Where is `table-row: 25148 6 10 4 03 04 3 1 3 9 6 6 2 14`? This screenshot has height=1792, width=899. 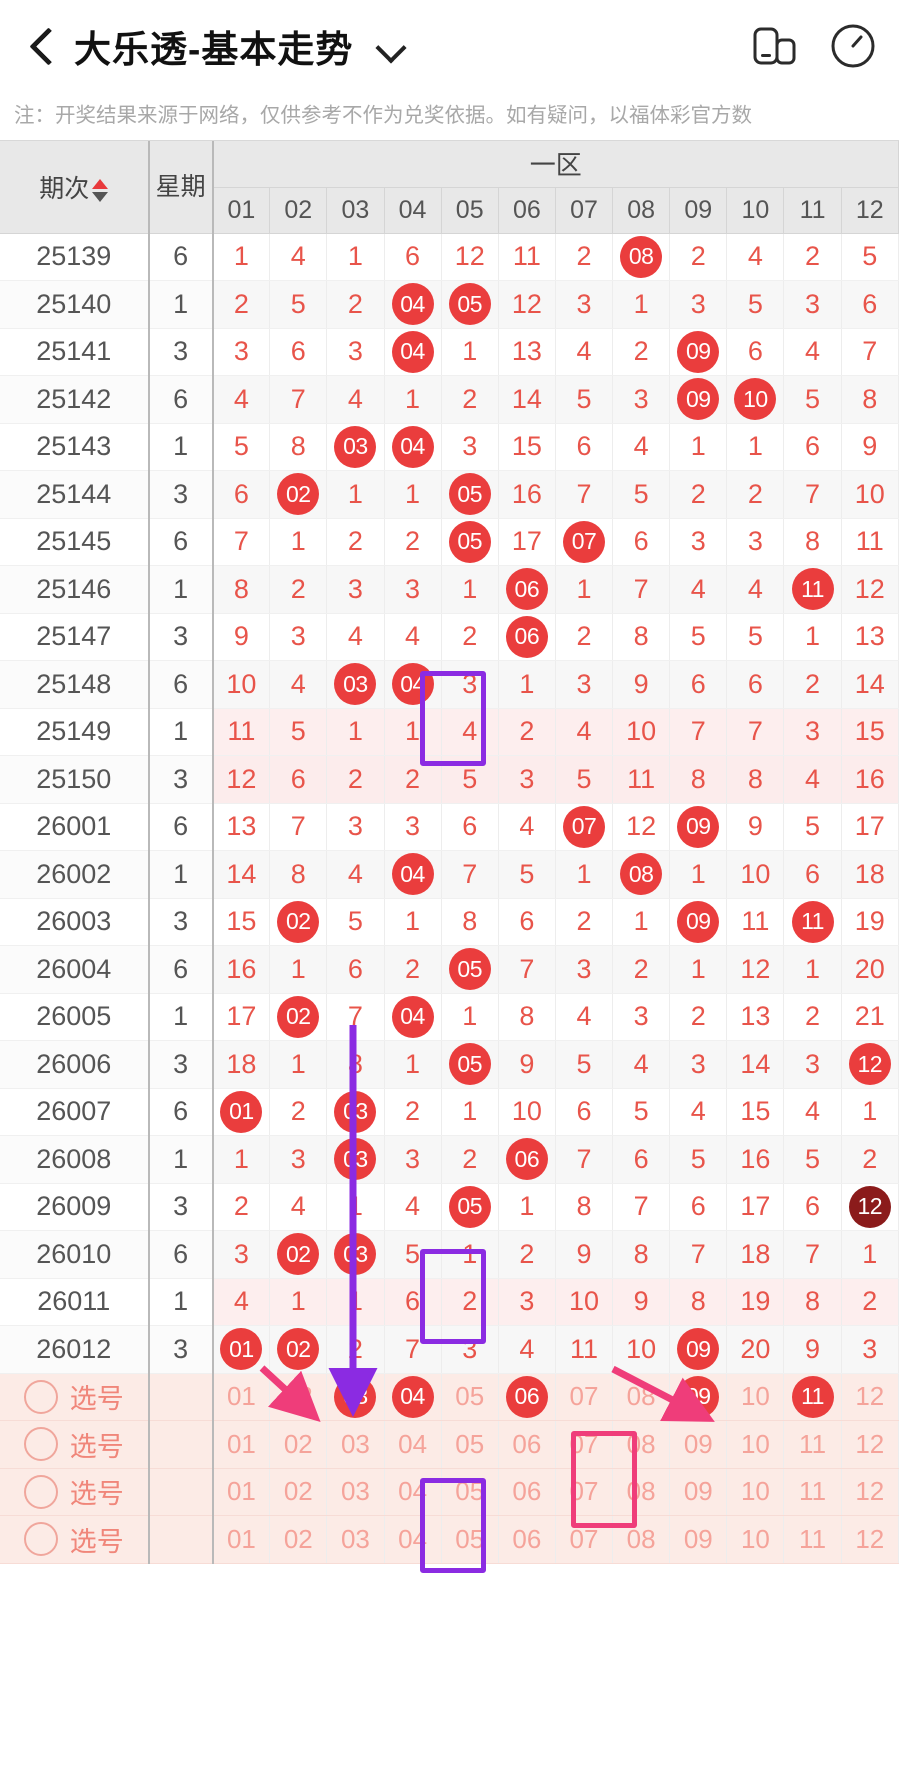 table-row: 25148 6 10 4 03 04 3 1 3 9 6 6 2 14 is located at coordinates (449, 684).